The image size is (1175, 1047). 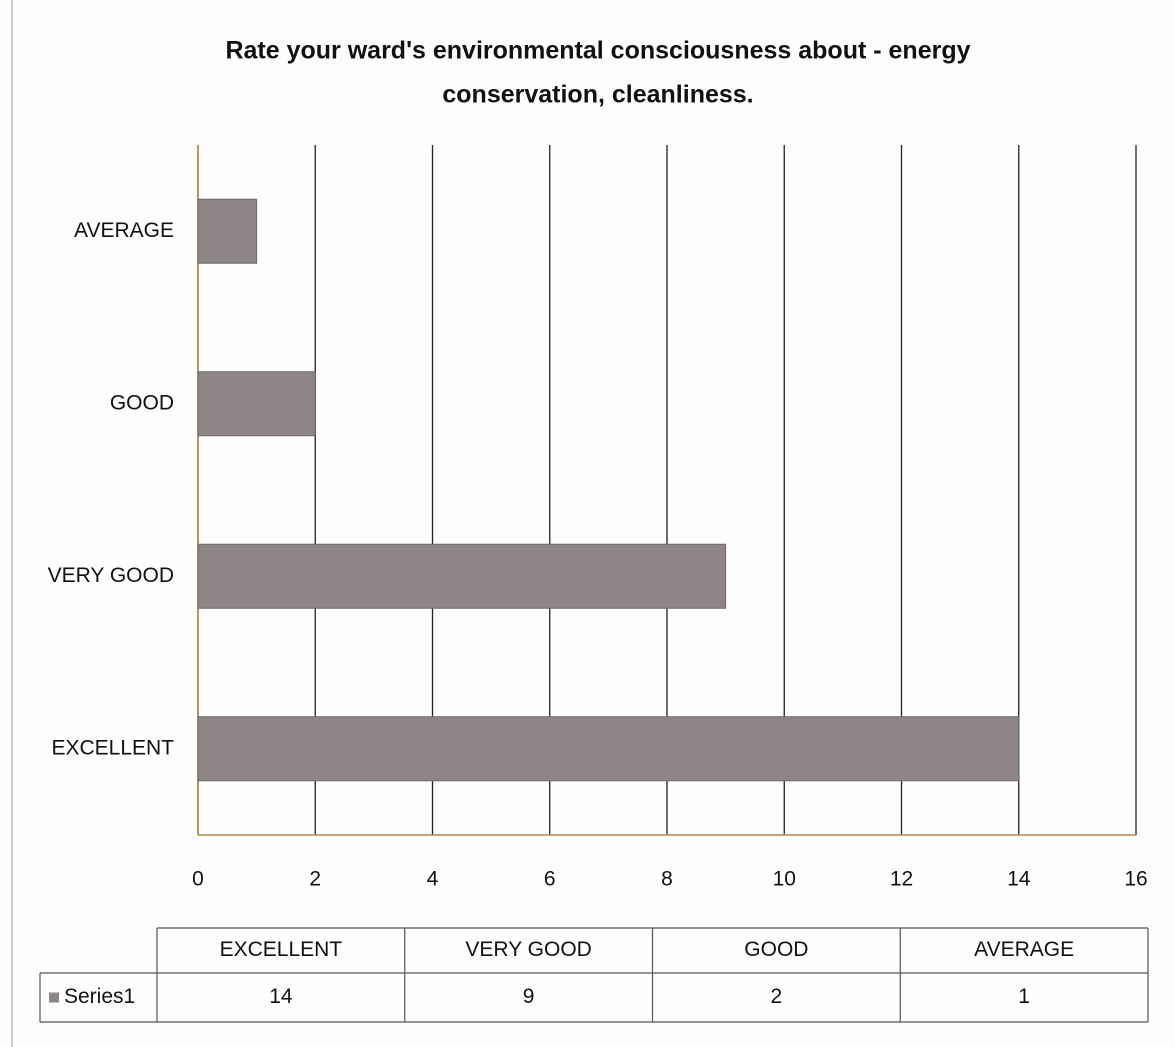 What do you see at coordinates (777, 996) in the screenshot?
I see `table-value: 2` at bounding box center [777, 996].